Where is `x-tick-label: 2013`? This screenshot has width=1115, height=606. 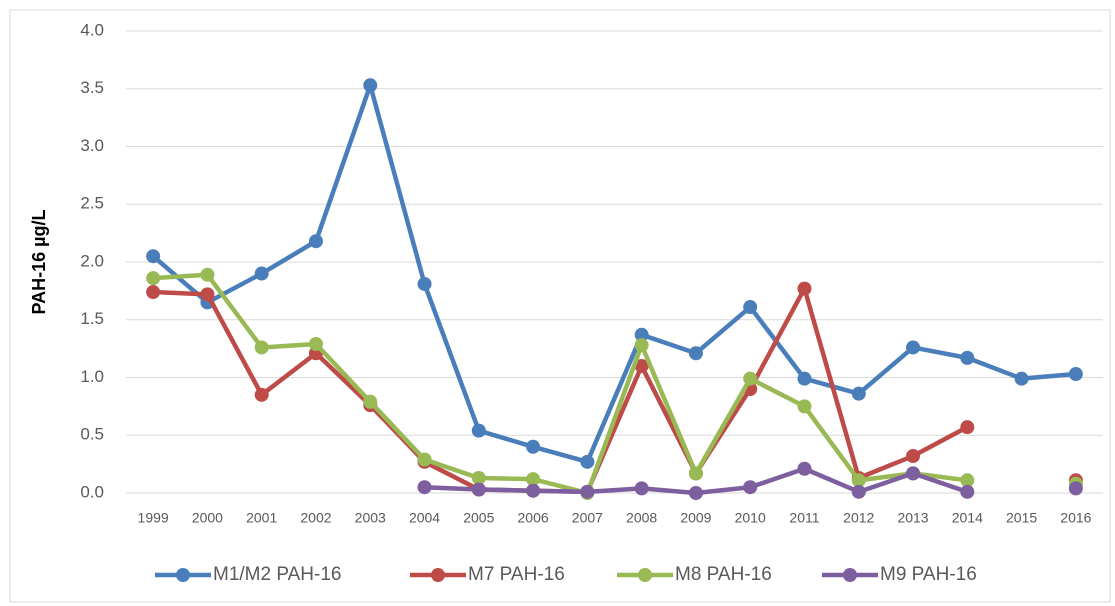
x-tick-label: 2013 is located at coordinates (912, 518).